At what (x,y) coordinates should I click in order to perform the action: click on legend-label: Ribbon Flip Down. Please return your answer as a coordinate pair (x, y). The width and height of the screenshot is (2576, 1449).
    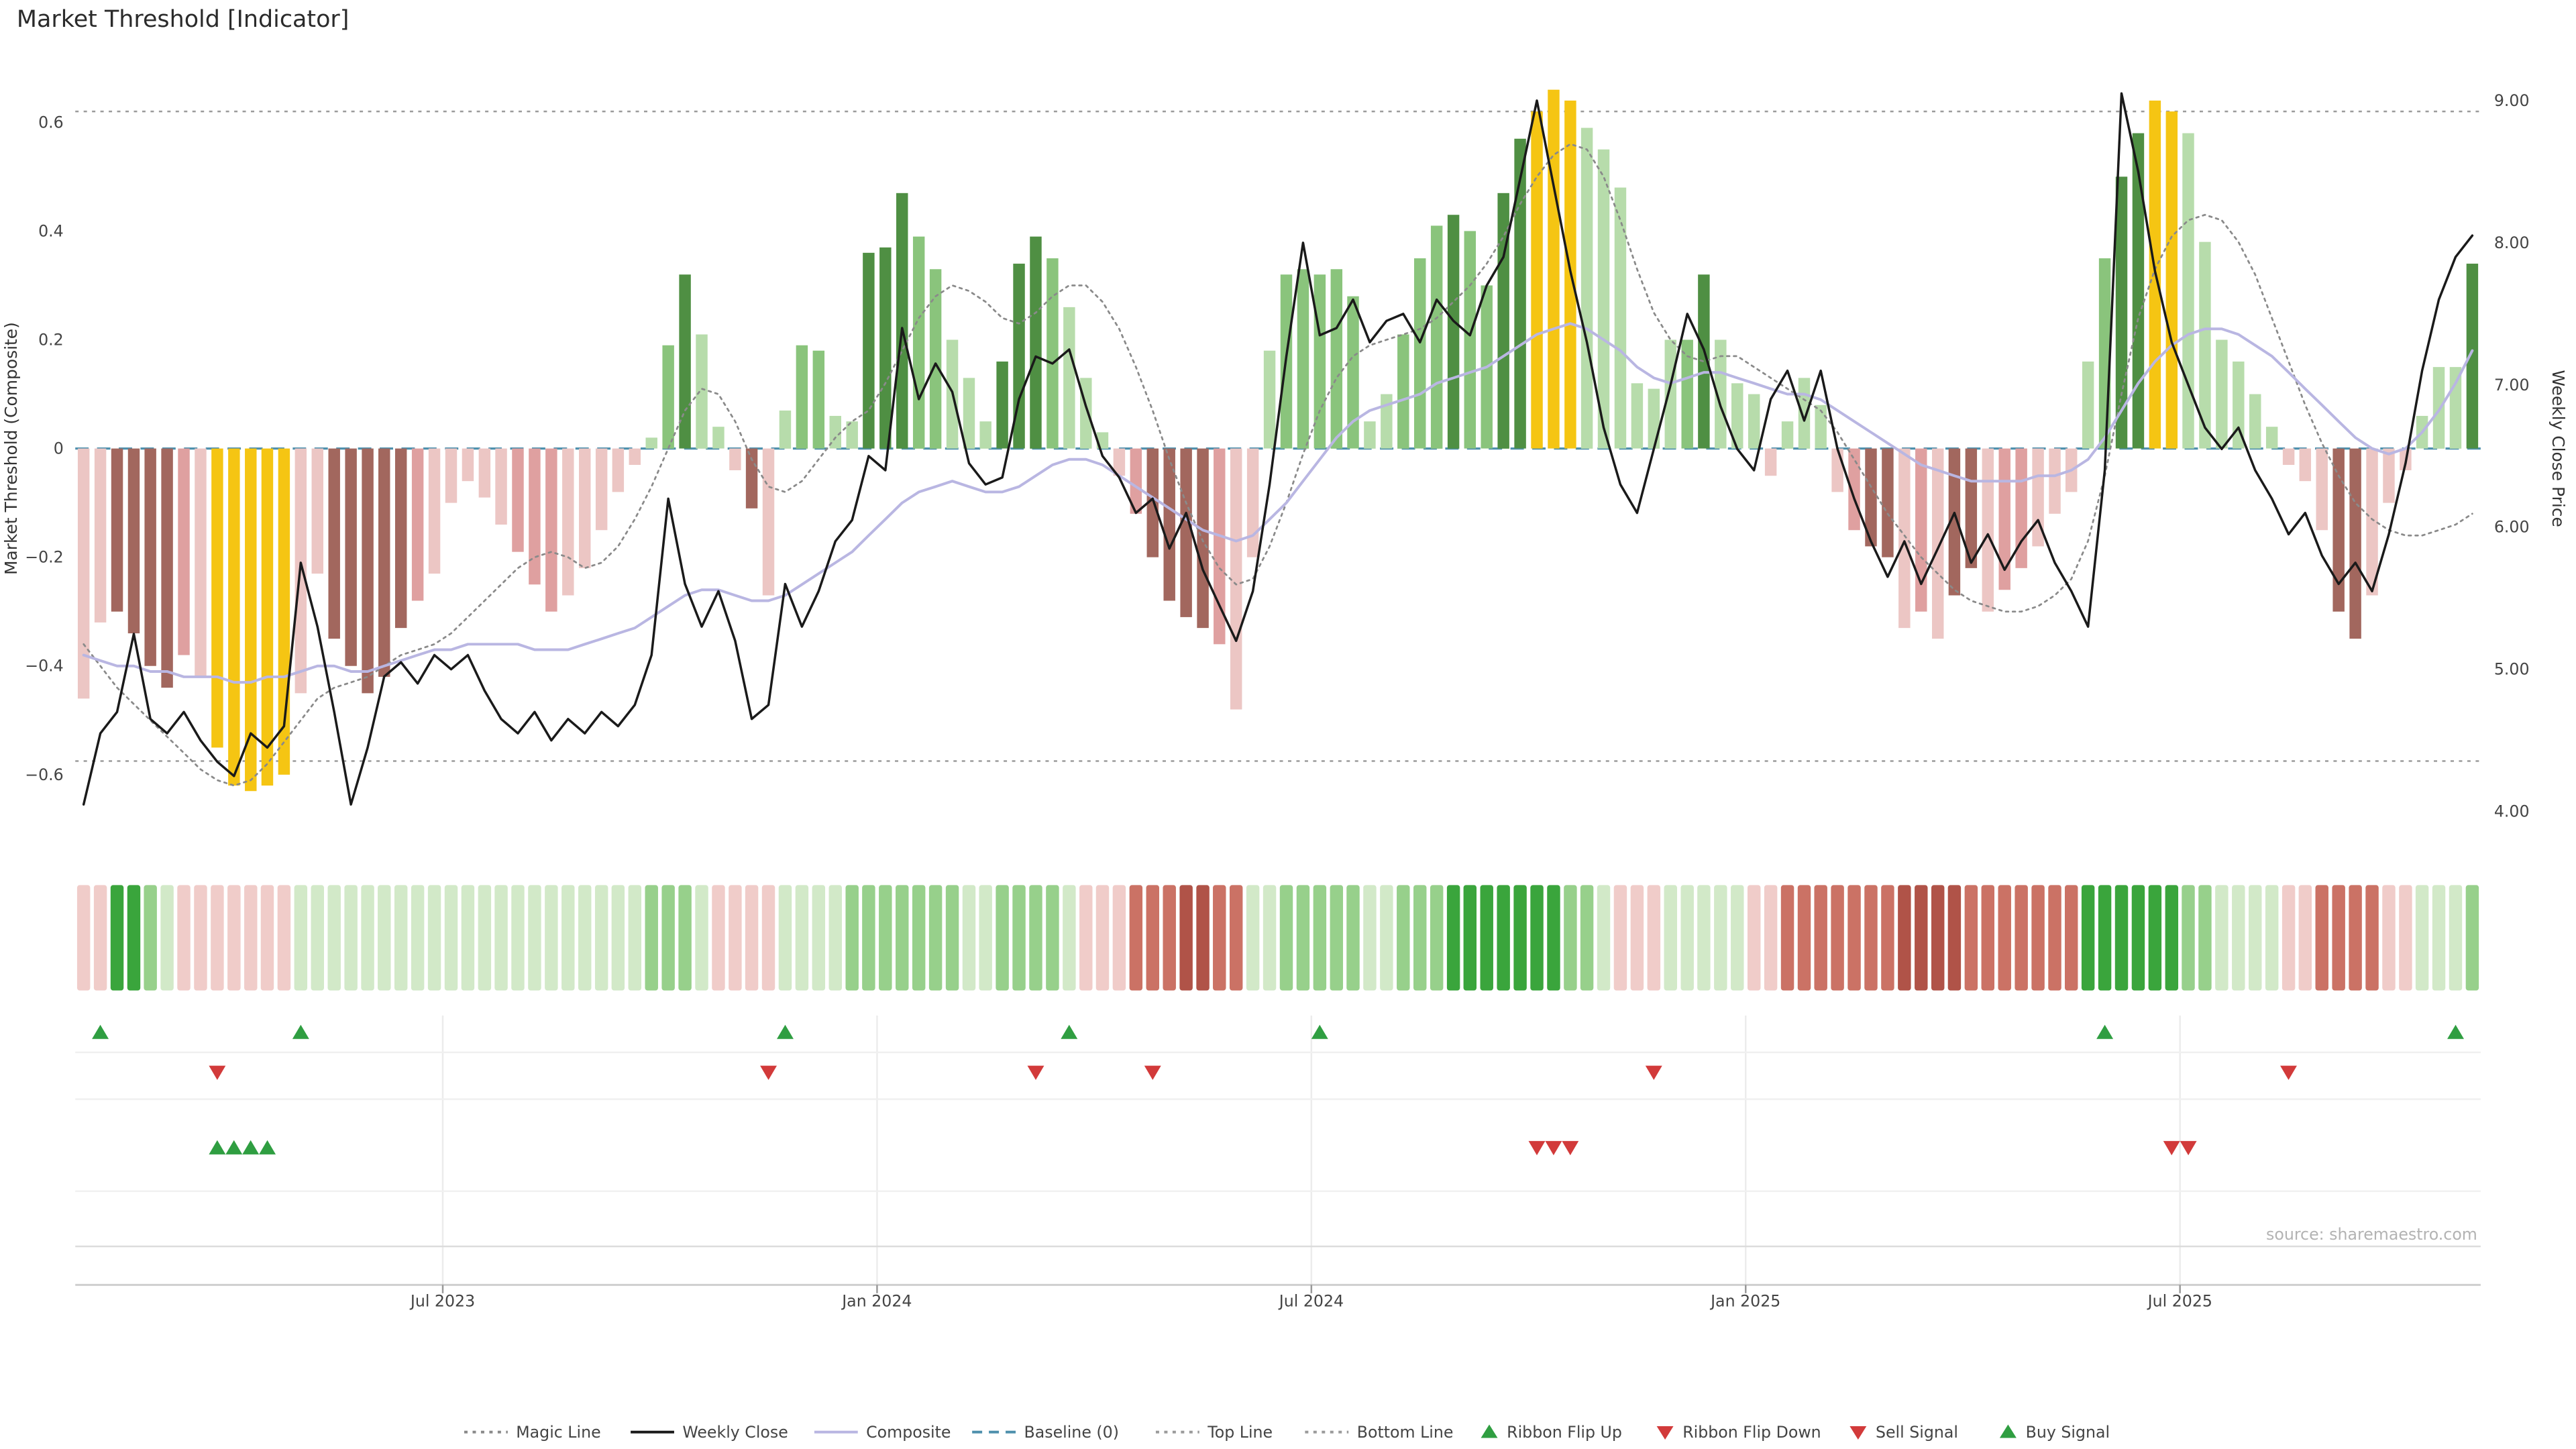
    Looking at the image, I should click on (1751, 1432).